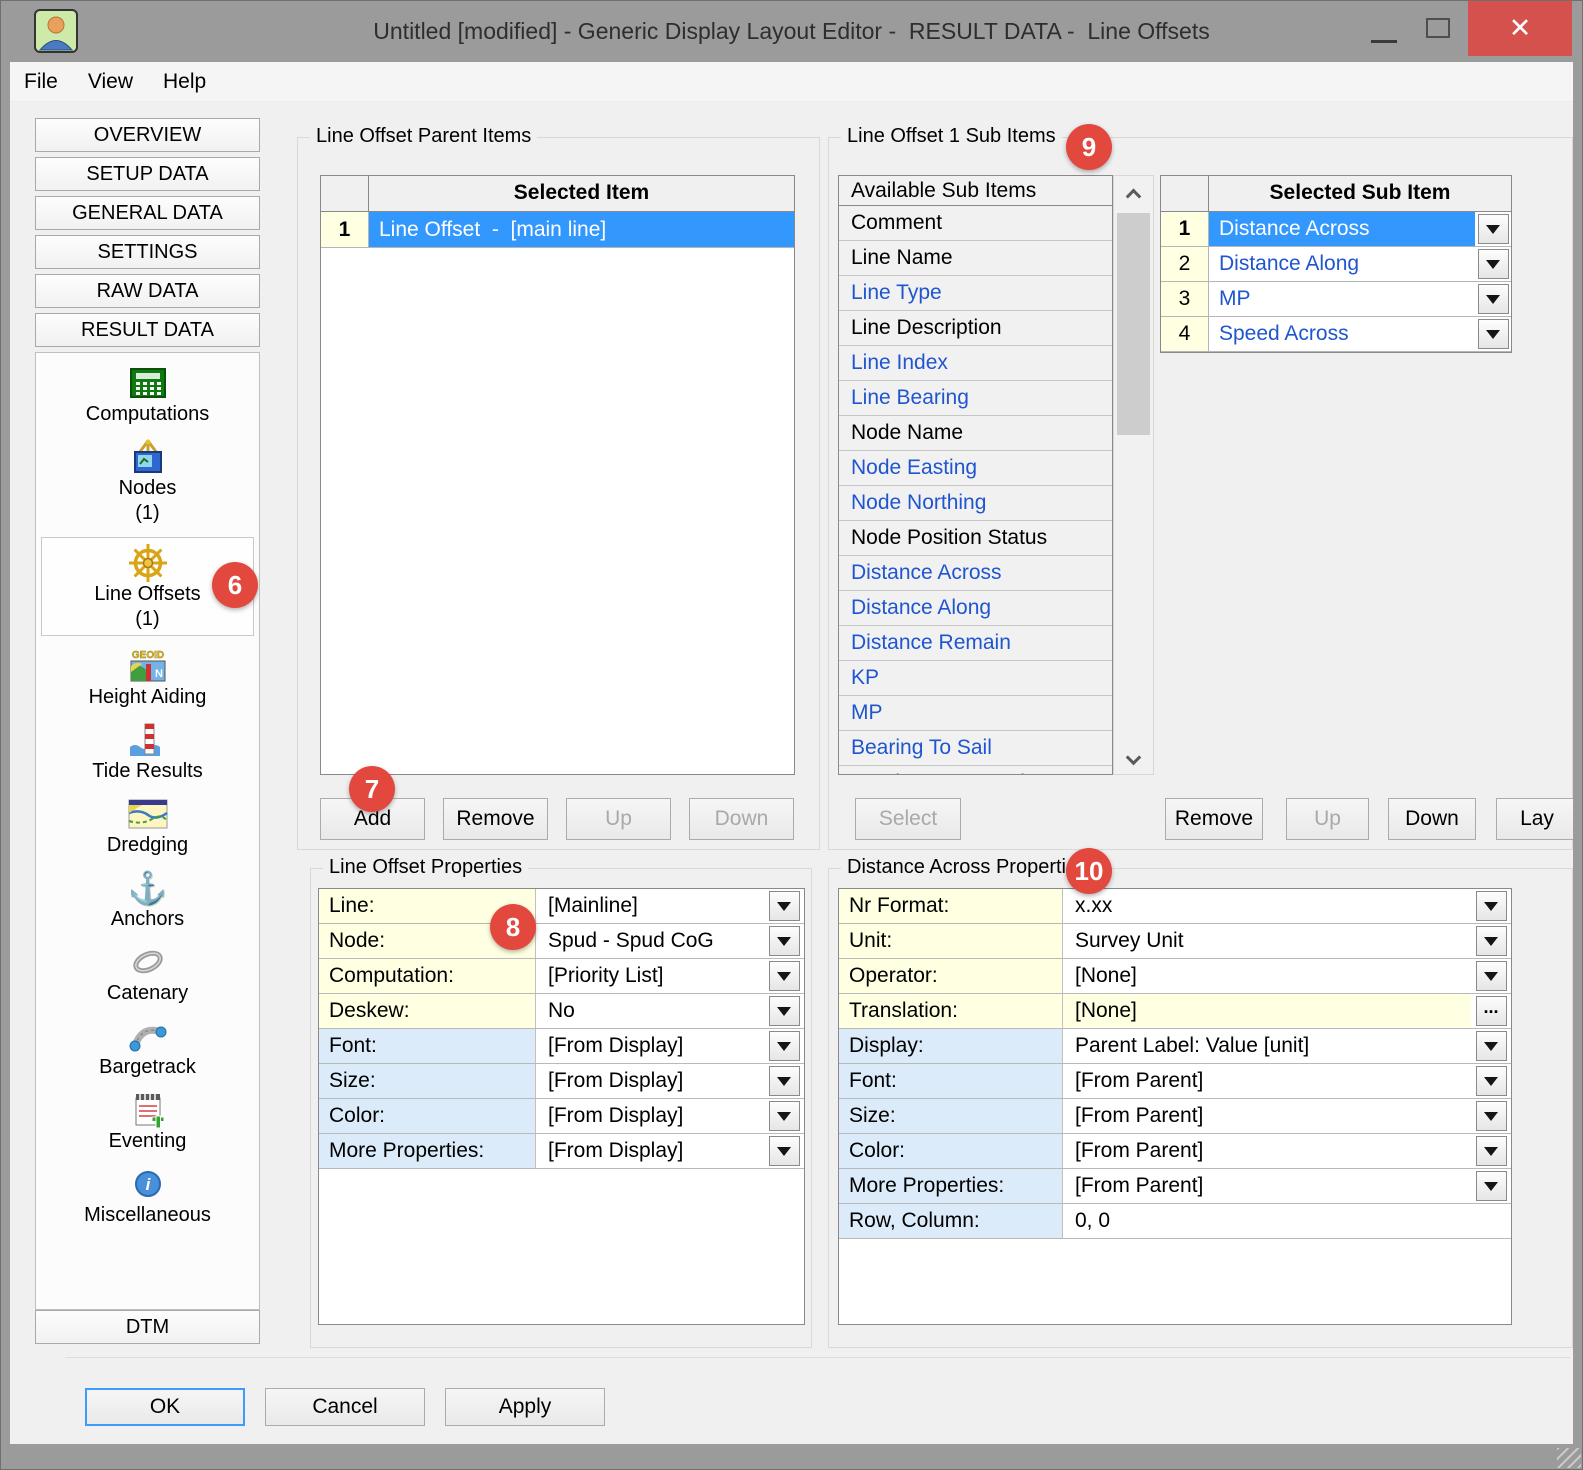 The image size is (1583, 1470). I want to click on menu-view: View, so click(110, 81).